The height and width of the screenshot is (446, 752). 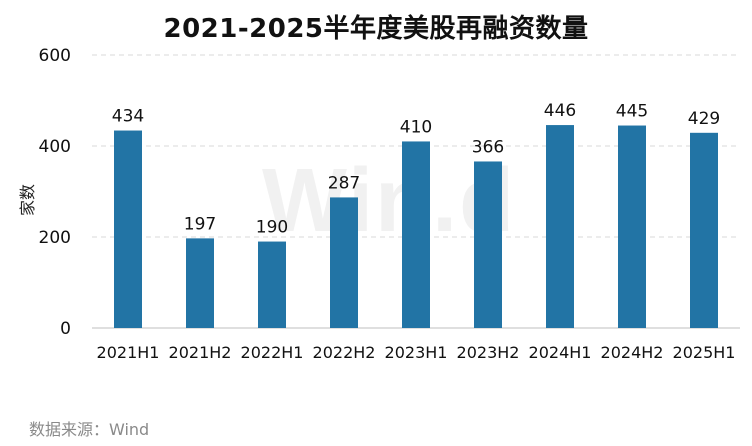 What do you see at coordinates (272, 284) in the screenshot?
I see `bar-2022H1` at bounding box center [272, 284].